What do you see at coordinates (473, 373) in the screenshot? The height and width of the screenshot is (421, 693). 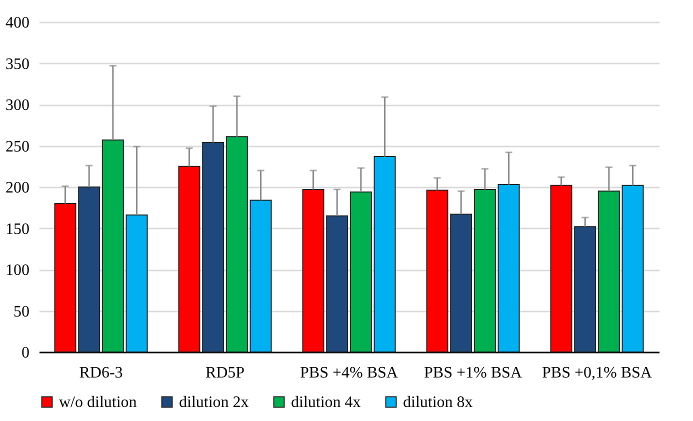 I see `x-tick-label: PBS +1% BSA` at bounding box center [473, 373].